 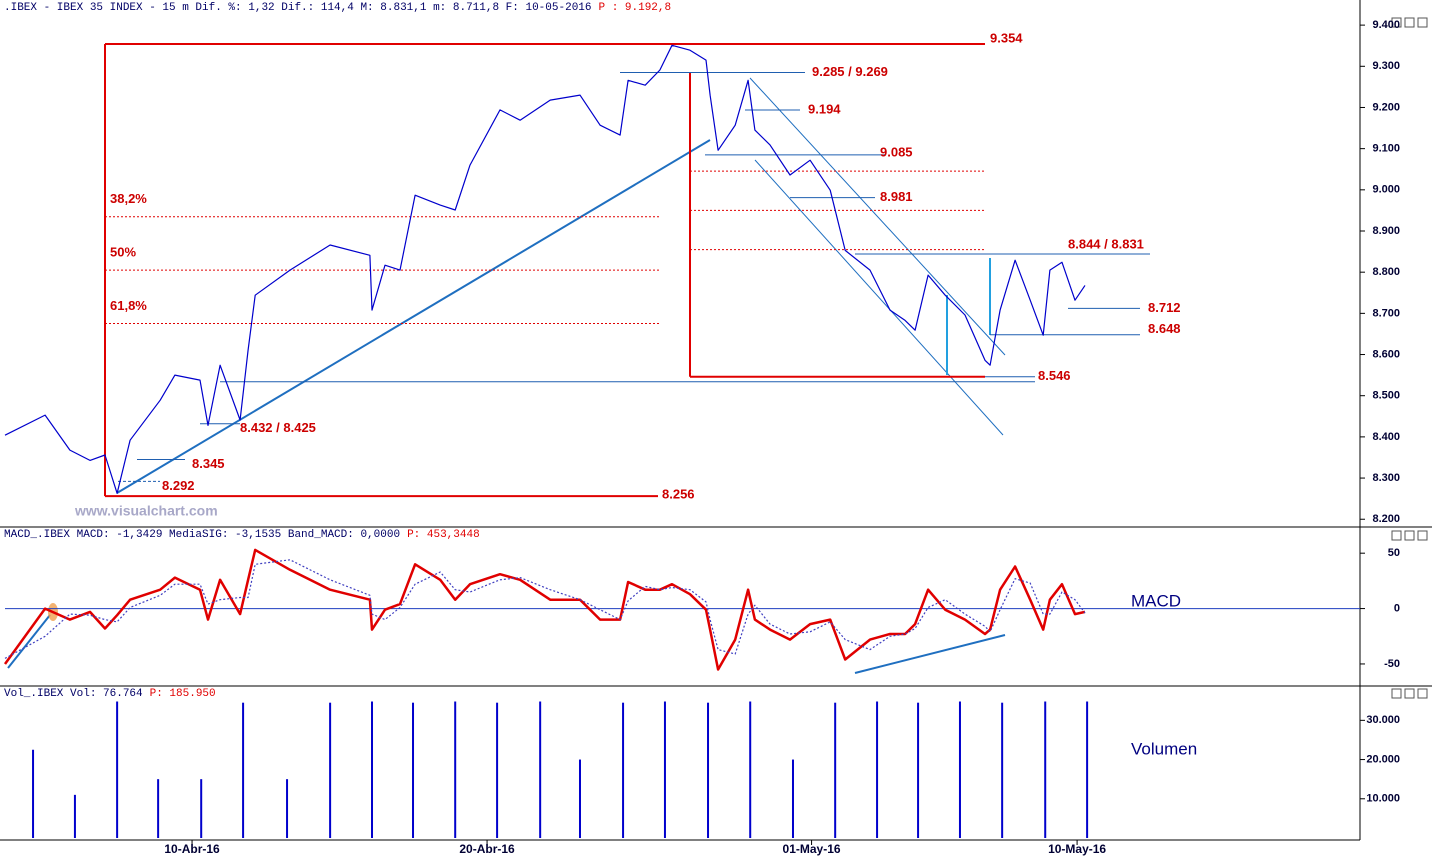 I want to click on y-tick-label: 8.800, so click(x=1386, y=272).